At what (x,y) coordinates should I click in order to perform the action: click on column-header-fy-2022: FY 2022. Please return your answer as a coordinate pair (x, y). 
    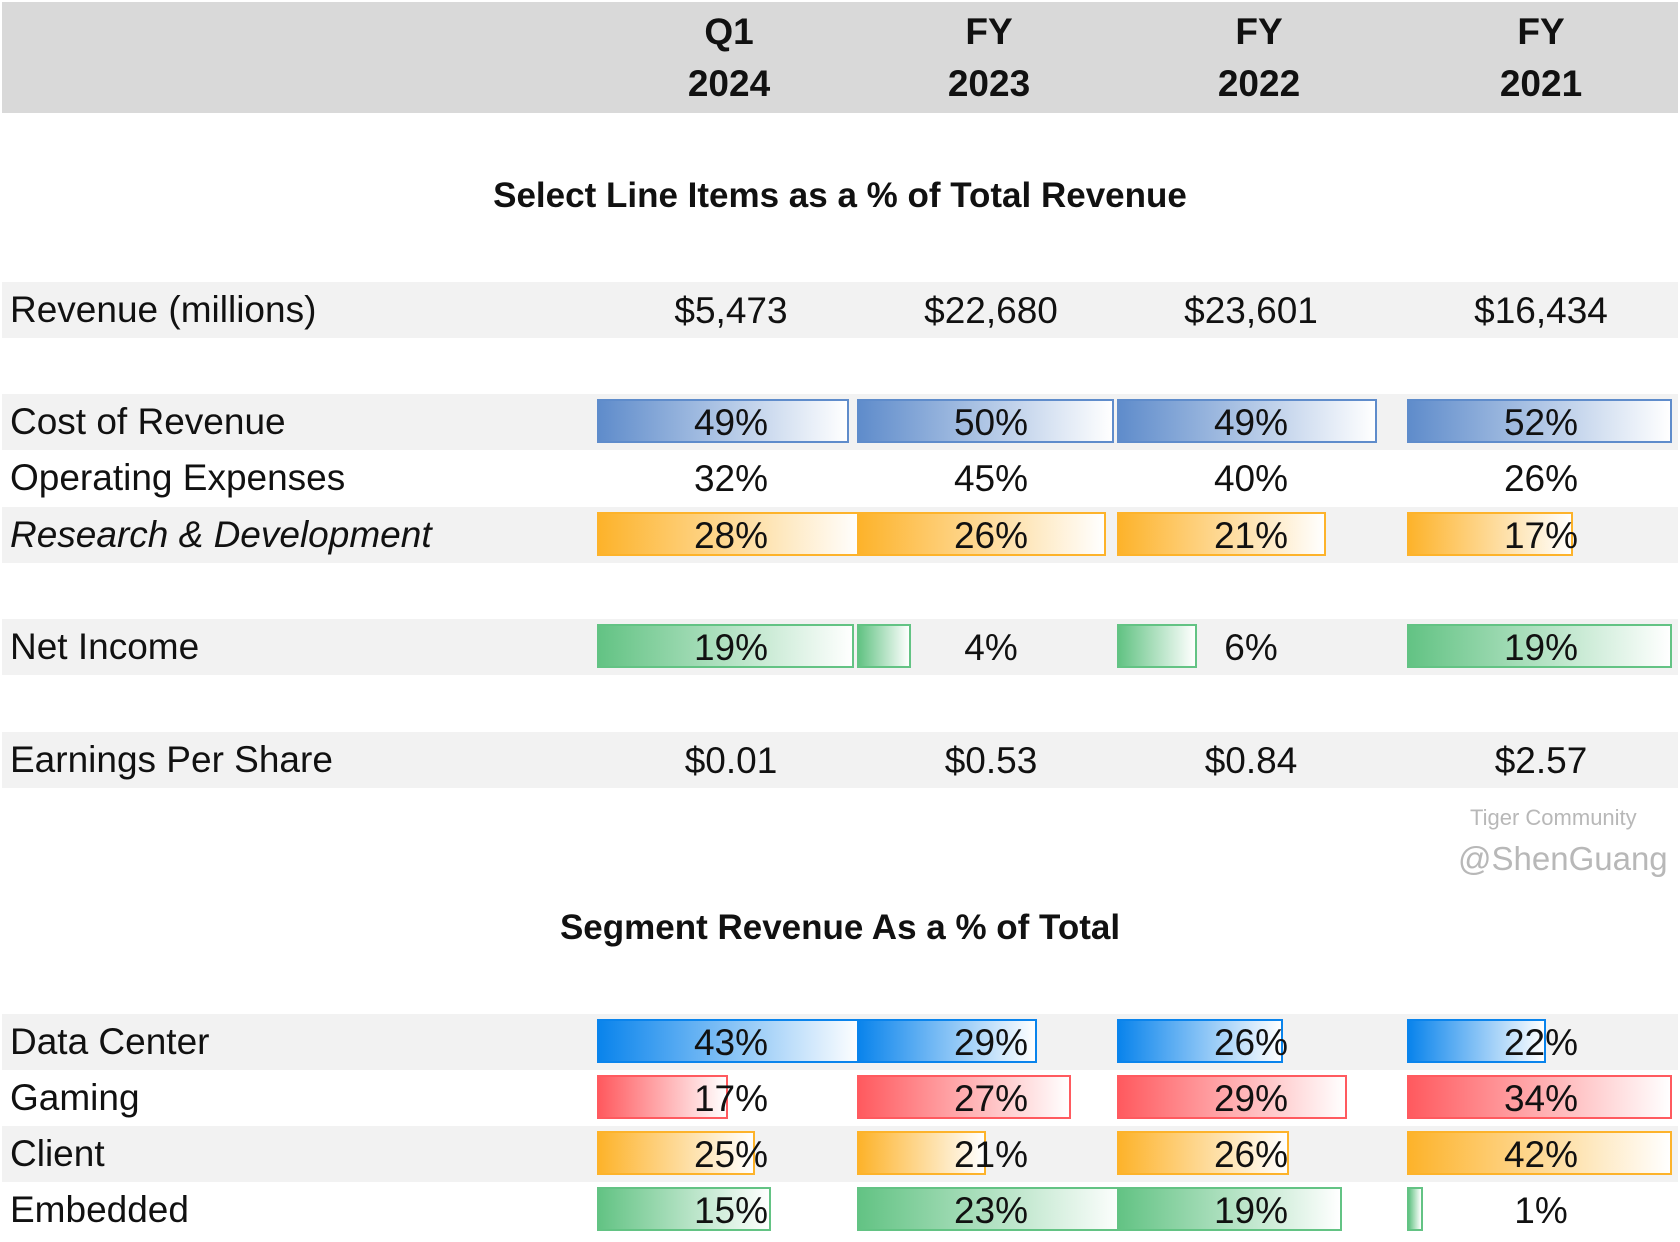
    Looking at the image, I should click on (1259, 58).